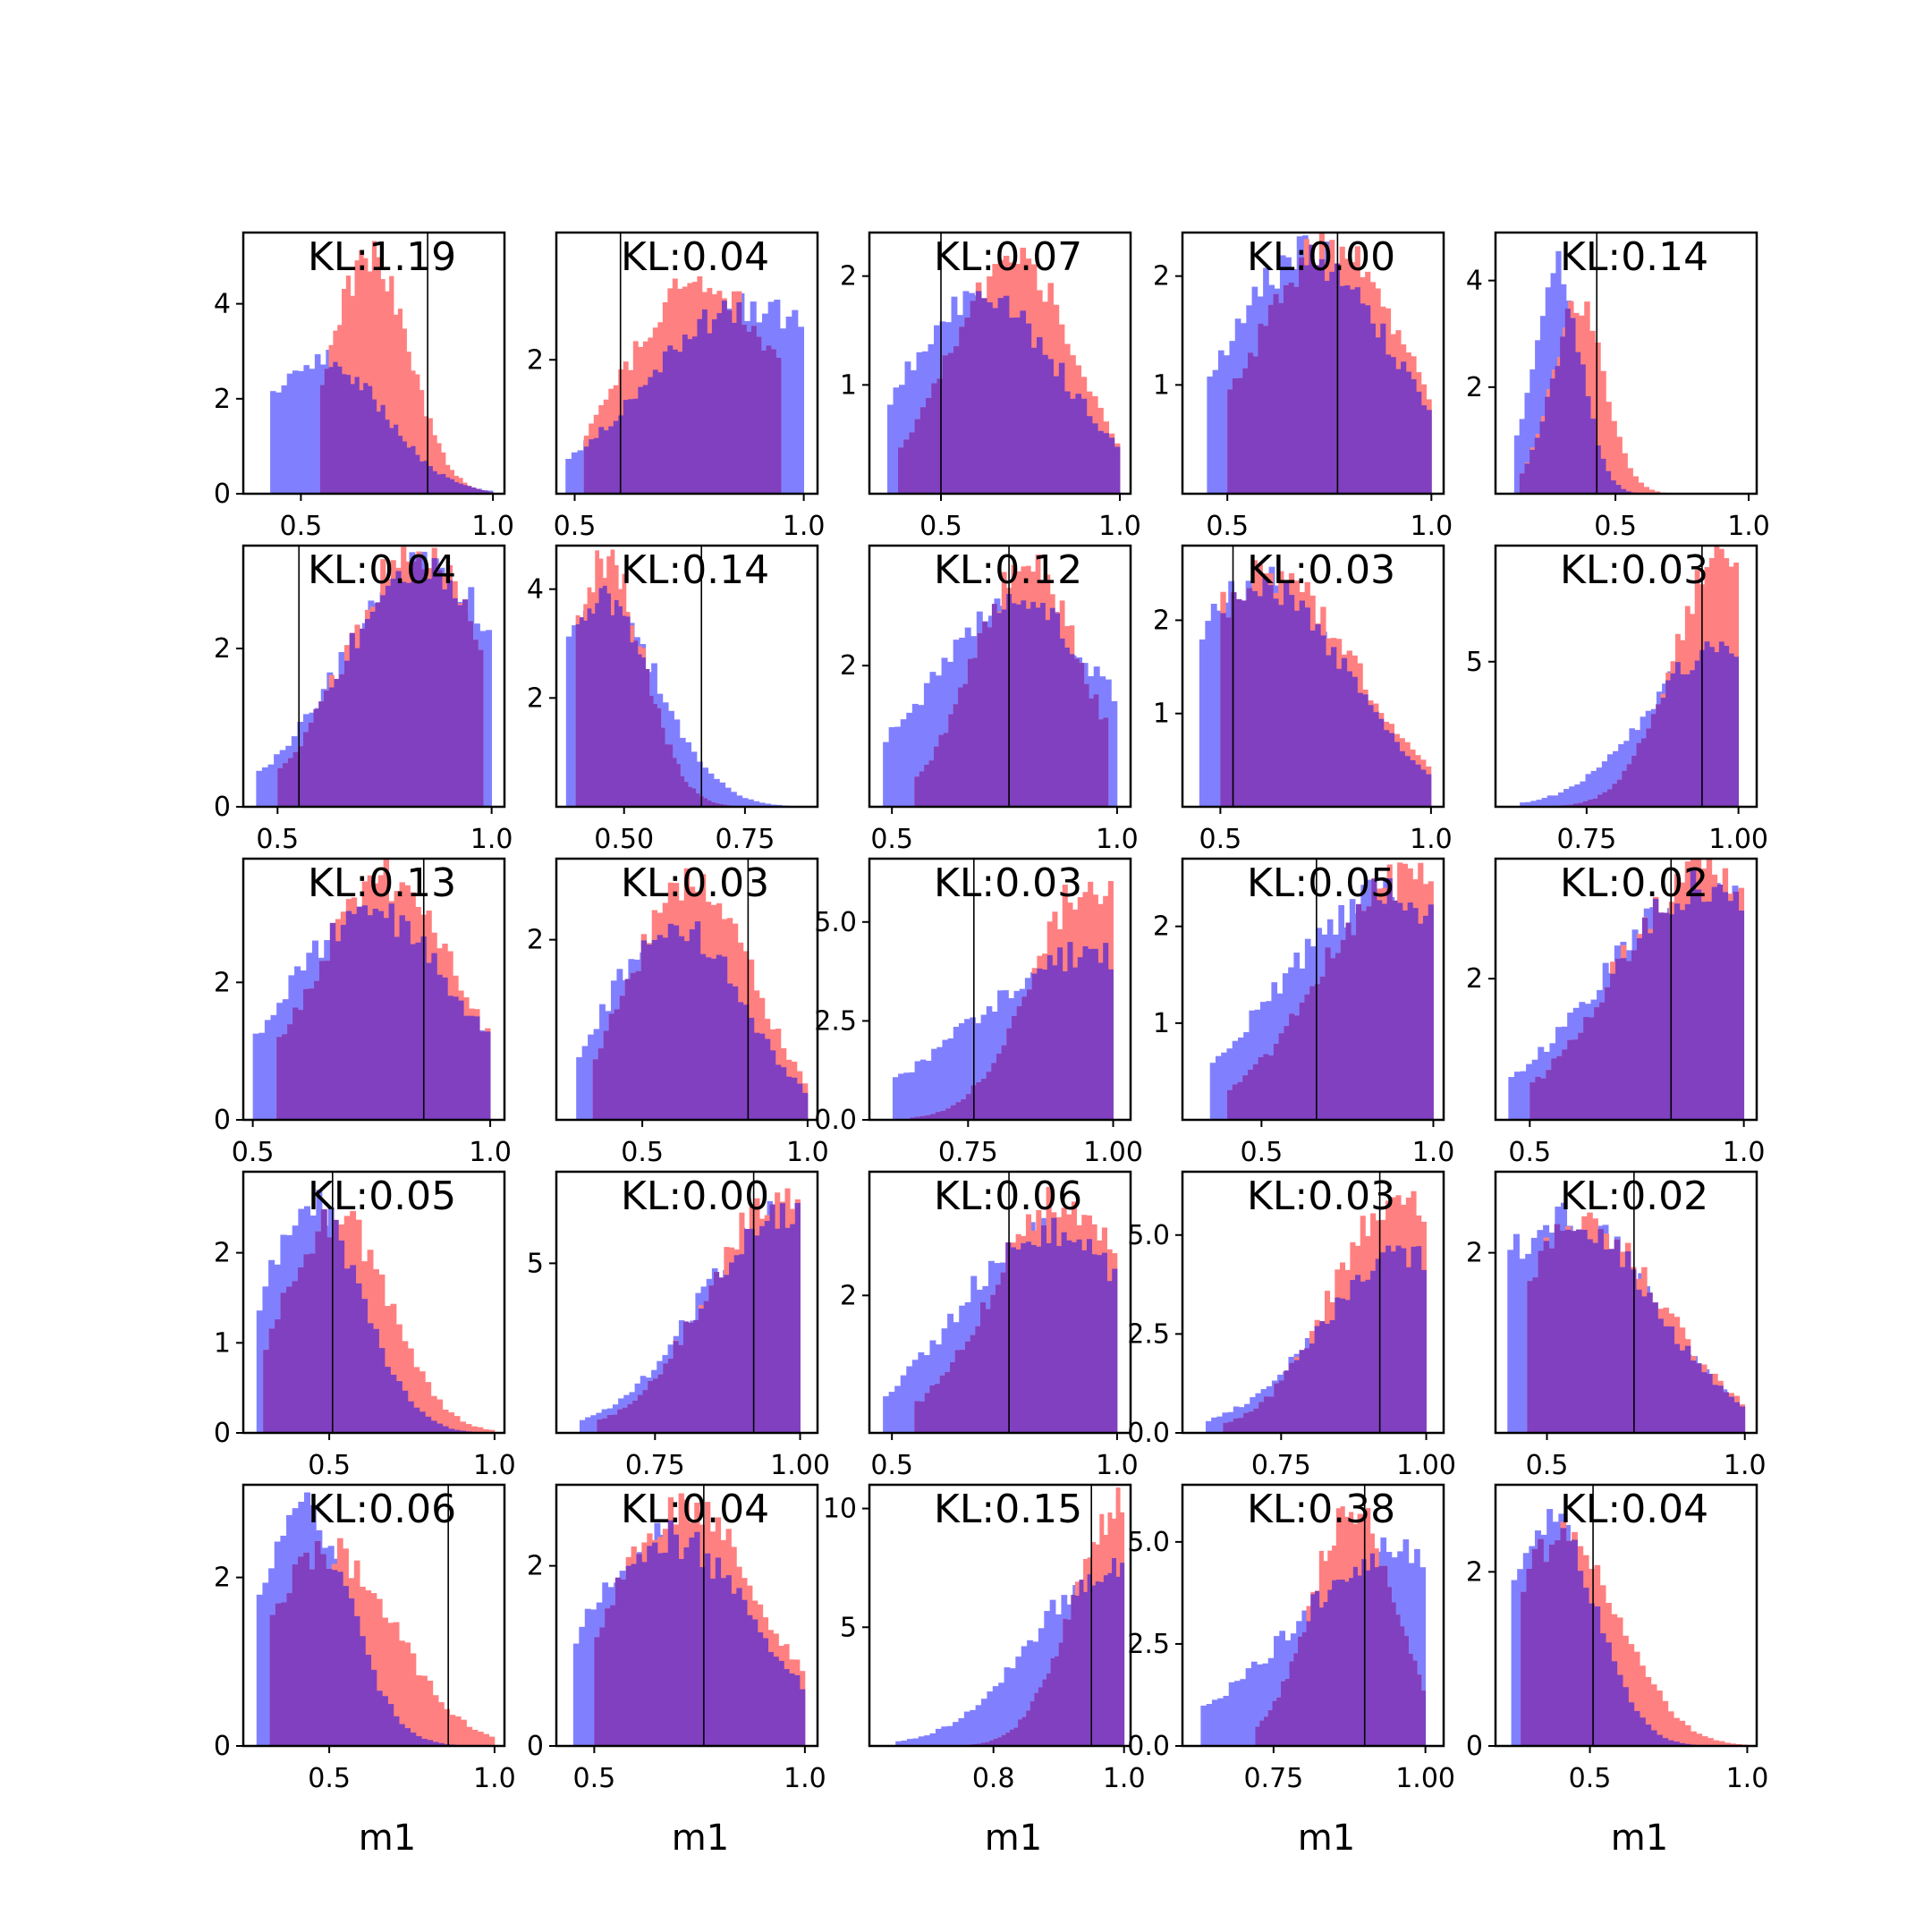  I want to click on kl-annotation: KL:0.02, so click(1634, 1196).